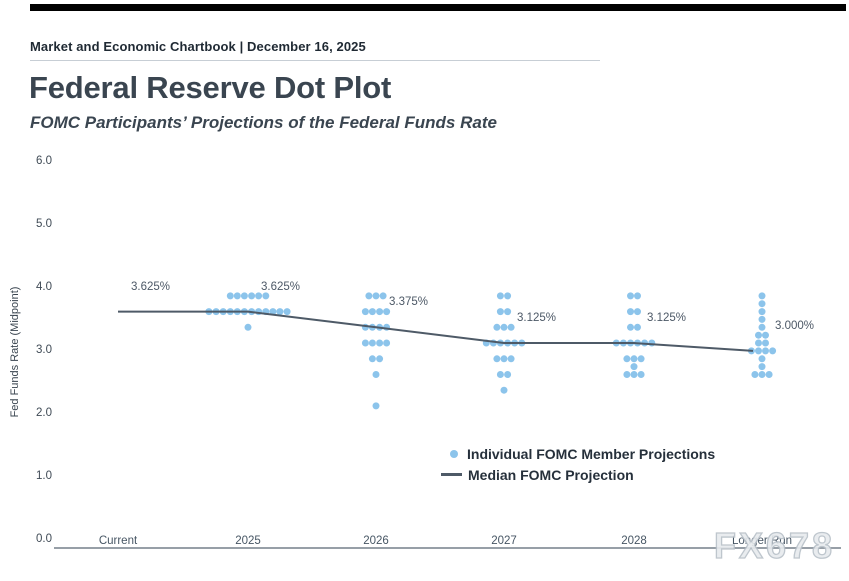 The image size is (849, 581). I want to click on y-axis-tick: 6.0, so click(44, 161).